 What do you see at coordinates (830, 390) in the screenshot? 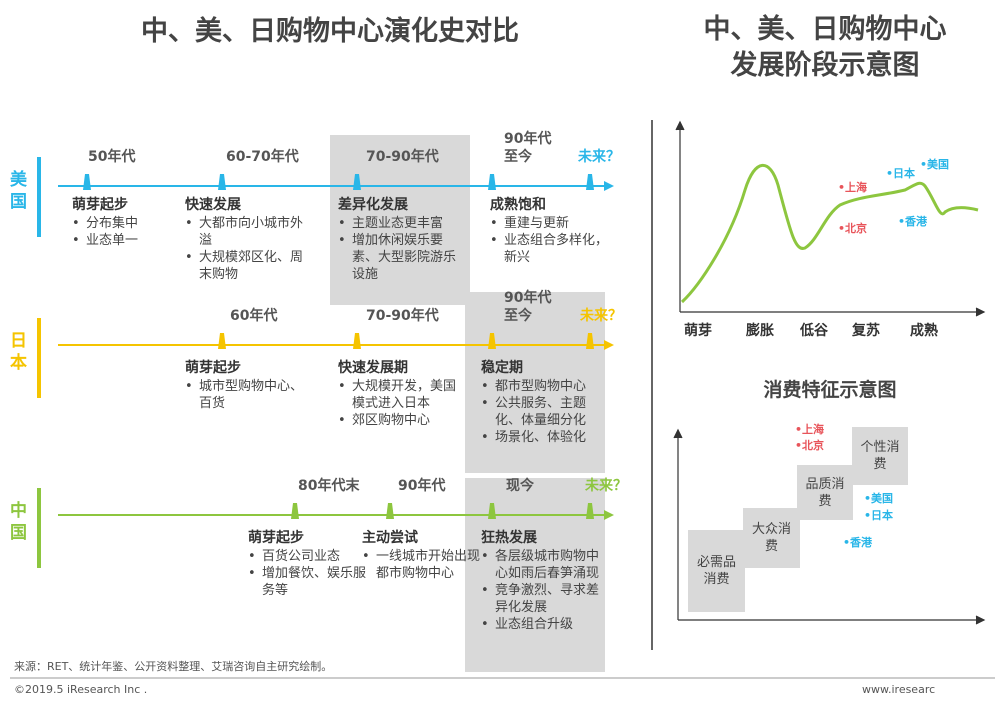
I see `consumption-title: 消费特征示意图` at bounding box center [830, 390].